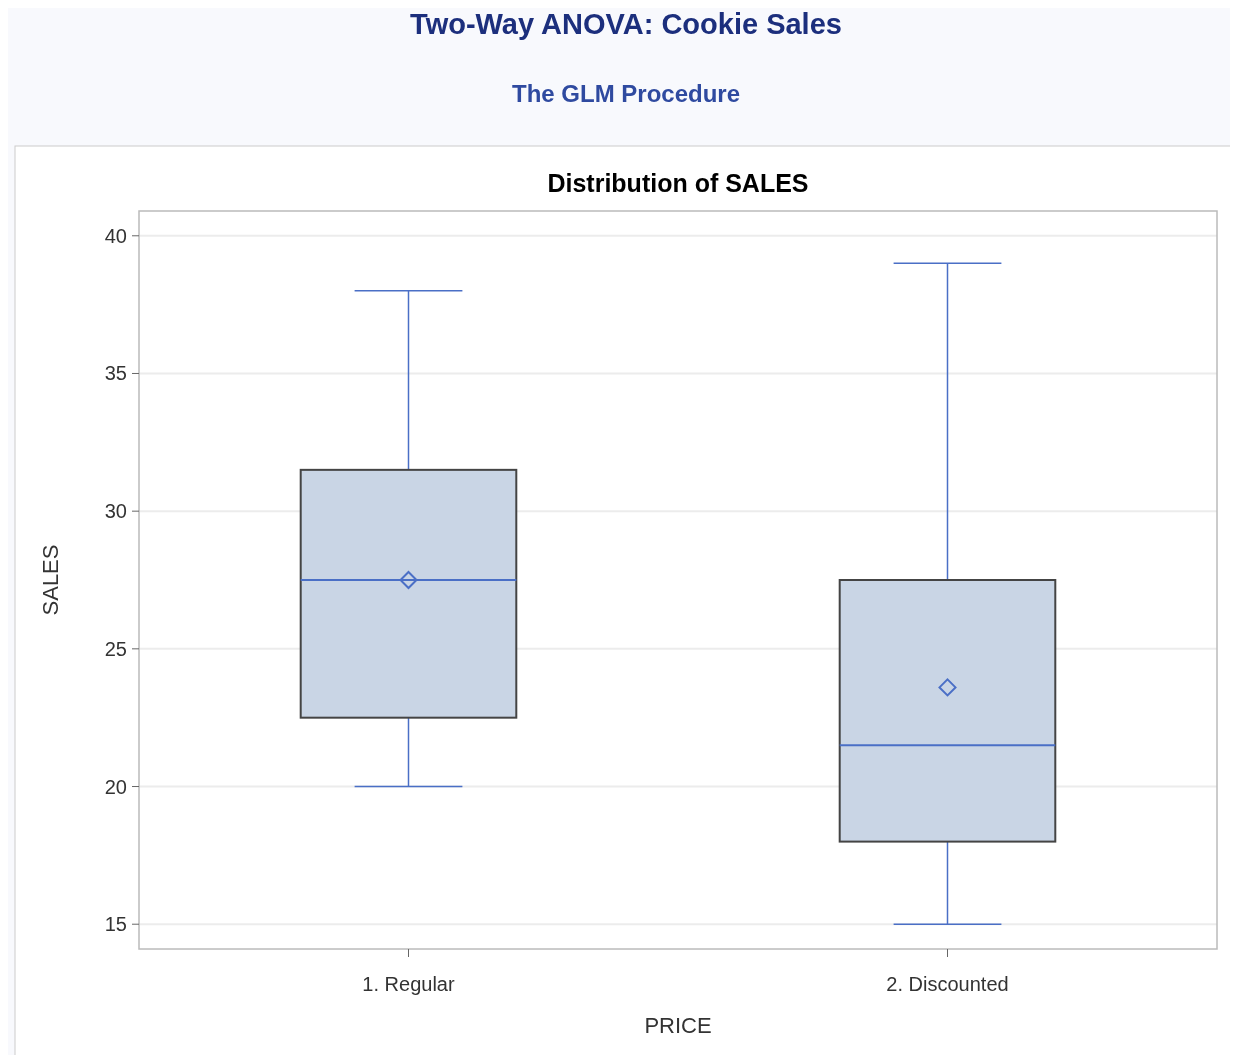 This screenshot has height=1063, width=1238. What do you see at coordinates (115, 373) in the screenshot?
I see `y-tick-label: 35` at bounding box center [115, 373].